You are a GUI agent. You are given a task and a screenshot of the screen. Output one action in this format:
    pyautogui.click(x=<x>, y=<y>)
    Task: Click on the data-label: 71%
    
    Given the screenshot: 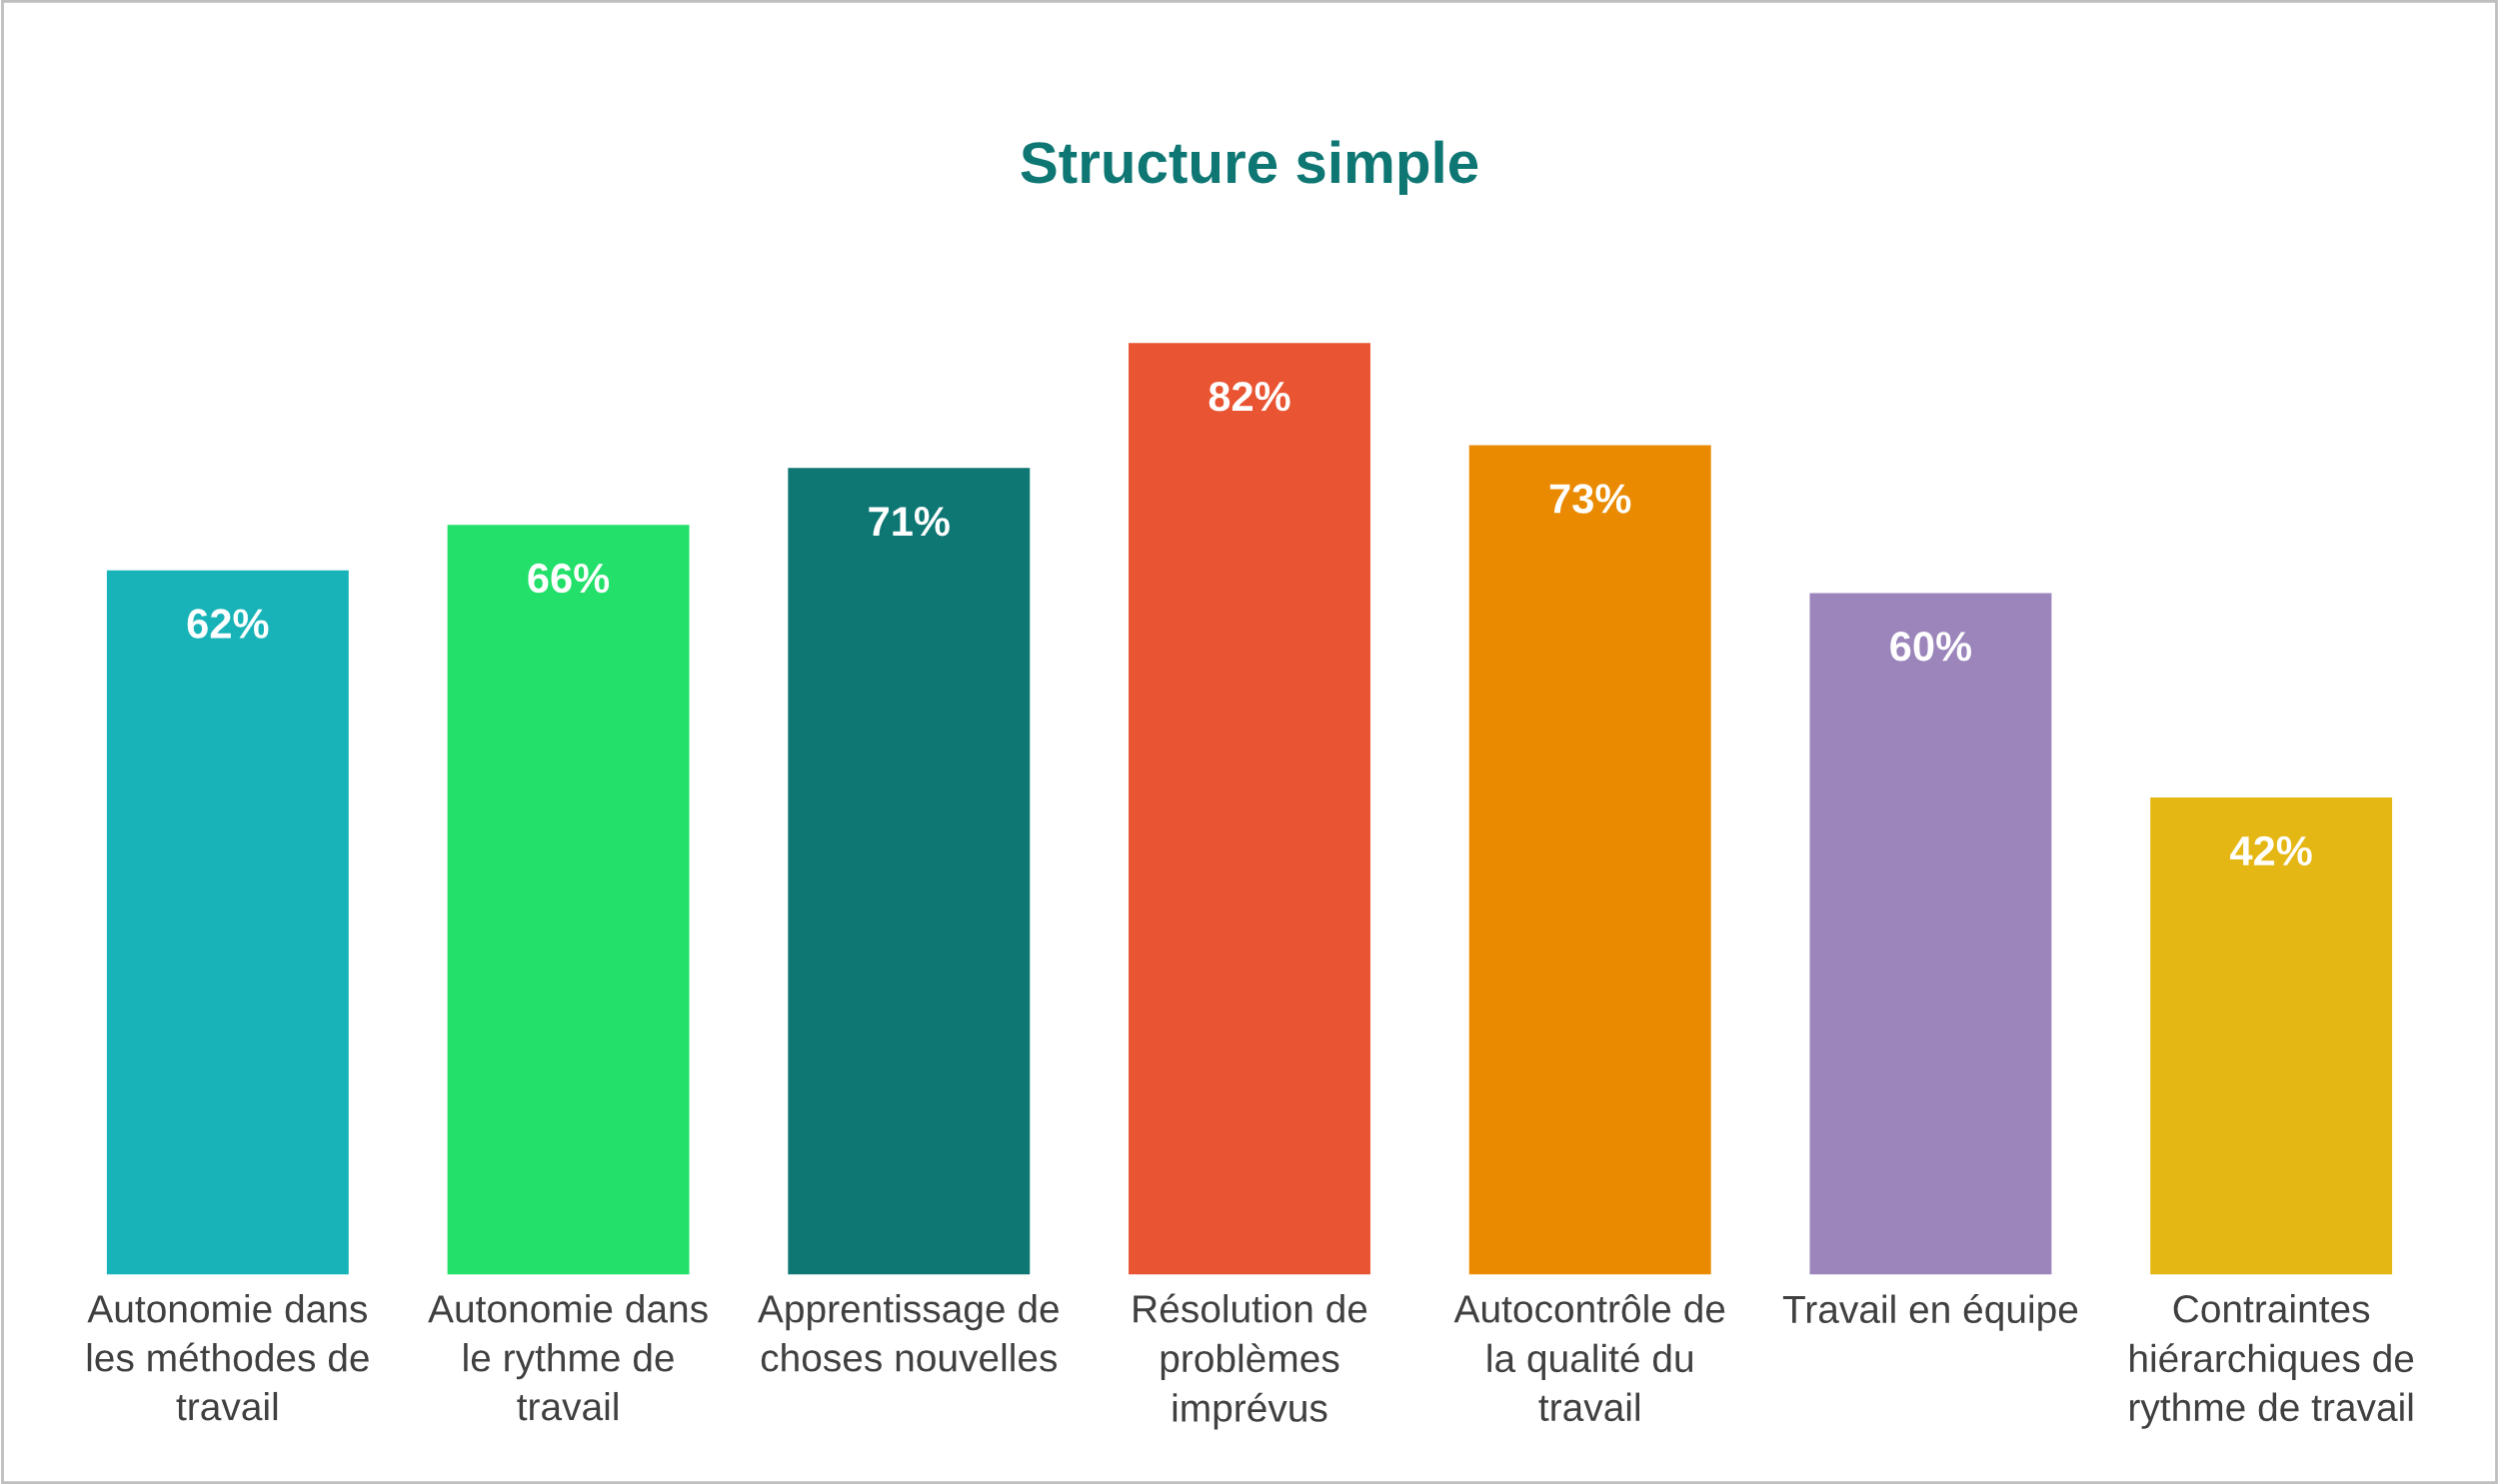 What is the action you would take?
    pyautogui.click(x=909, y=522)
    